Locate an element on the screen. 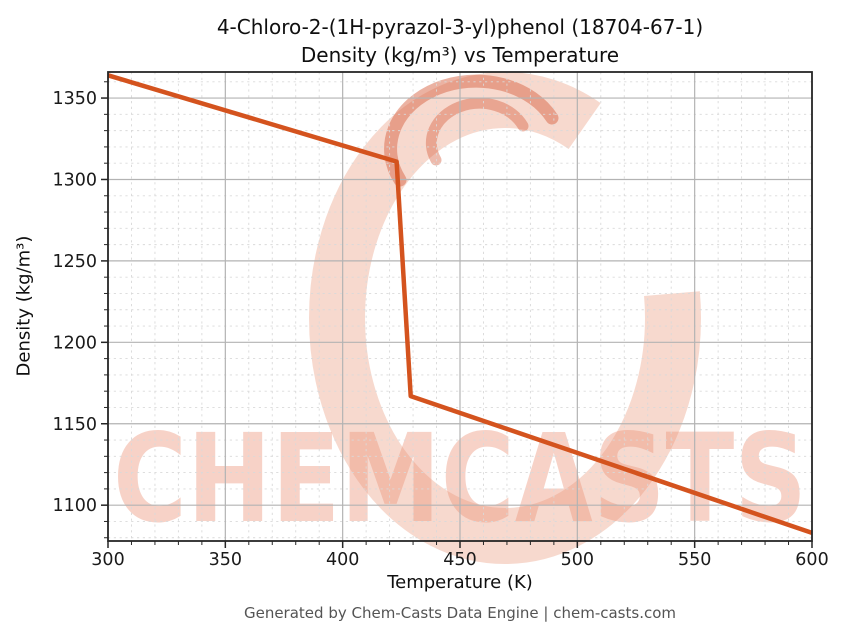  y-tick-label: 1100 is located at coordinates (74, 506).